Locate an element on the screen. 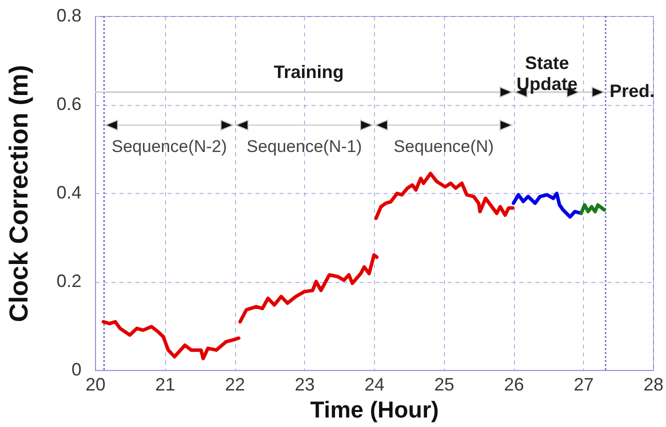  x-tick-label: 21 is located at coordinates (165, 384).